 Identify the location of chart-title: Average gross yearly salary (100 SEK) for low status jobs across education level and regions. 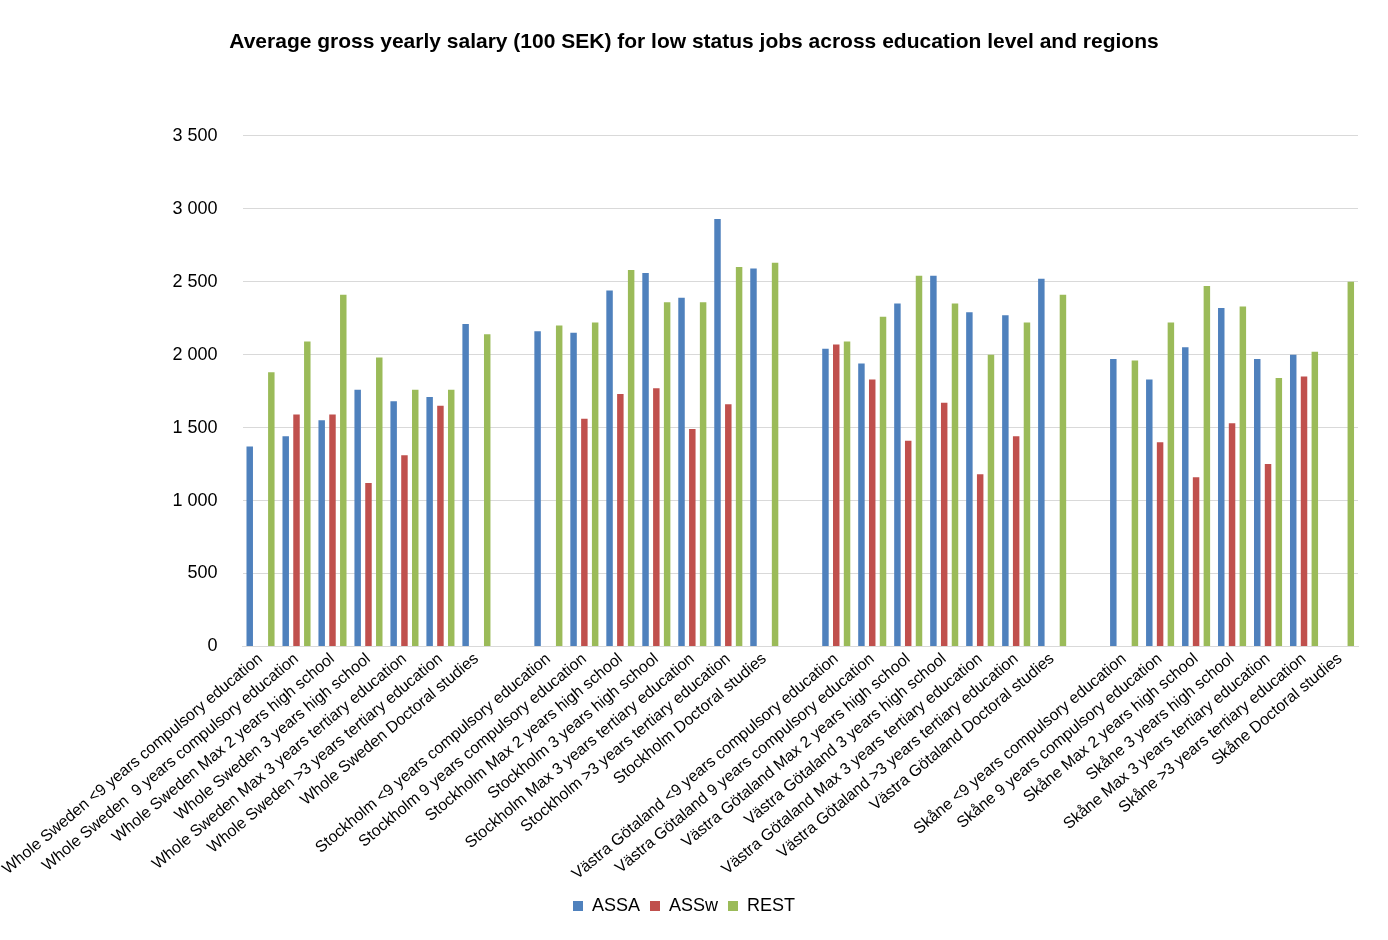
(694, 41).